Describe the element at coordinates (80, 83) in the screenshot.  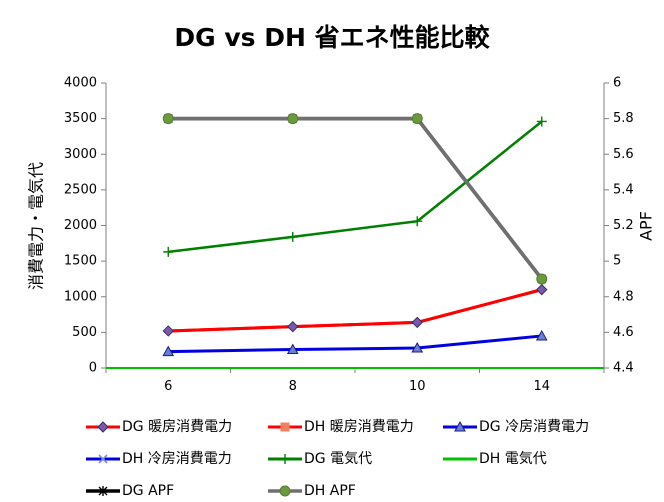
I see `y-tick-label: 4000` at that location.